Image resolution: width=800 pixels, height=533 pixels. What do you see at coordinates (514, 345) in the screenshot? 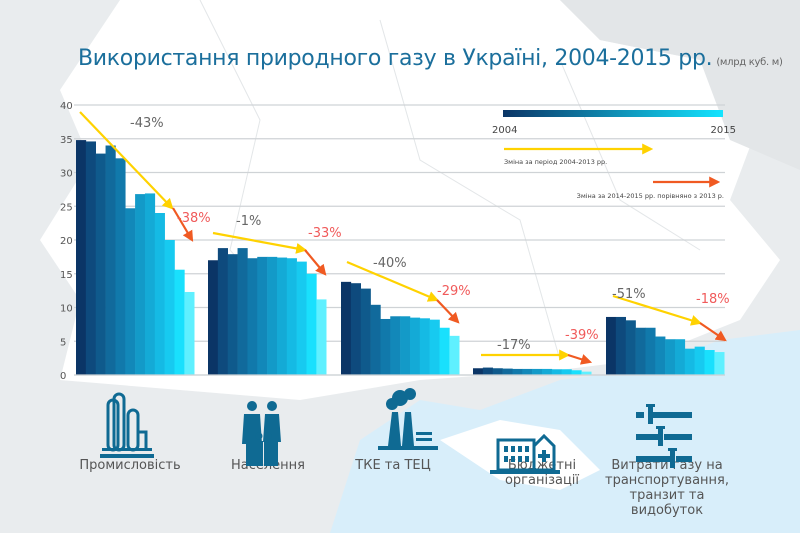
I see `change-label-2004-2013: -17%` at bounding box center [514, 345].